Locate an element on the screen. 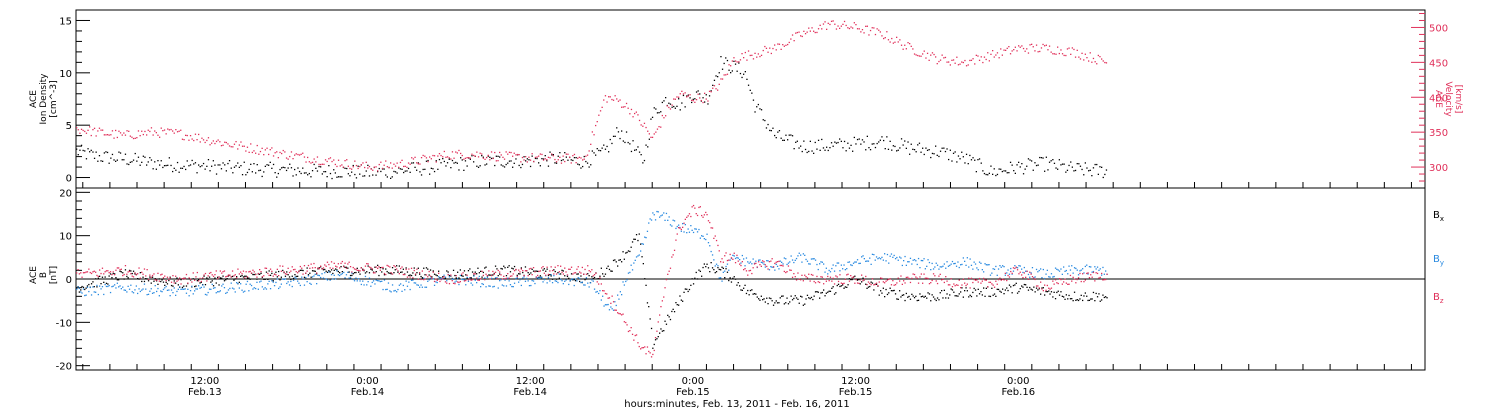  top-right-tick-label: 450 is located at coordinates (1438, 63).